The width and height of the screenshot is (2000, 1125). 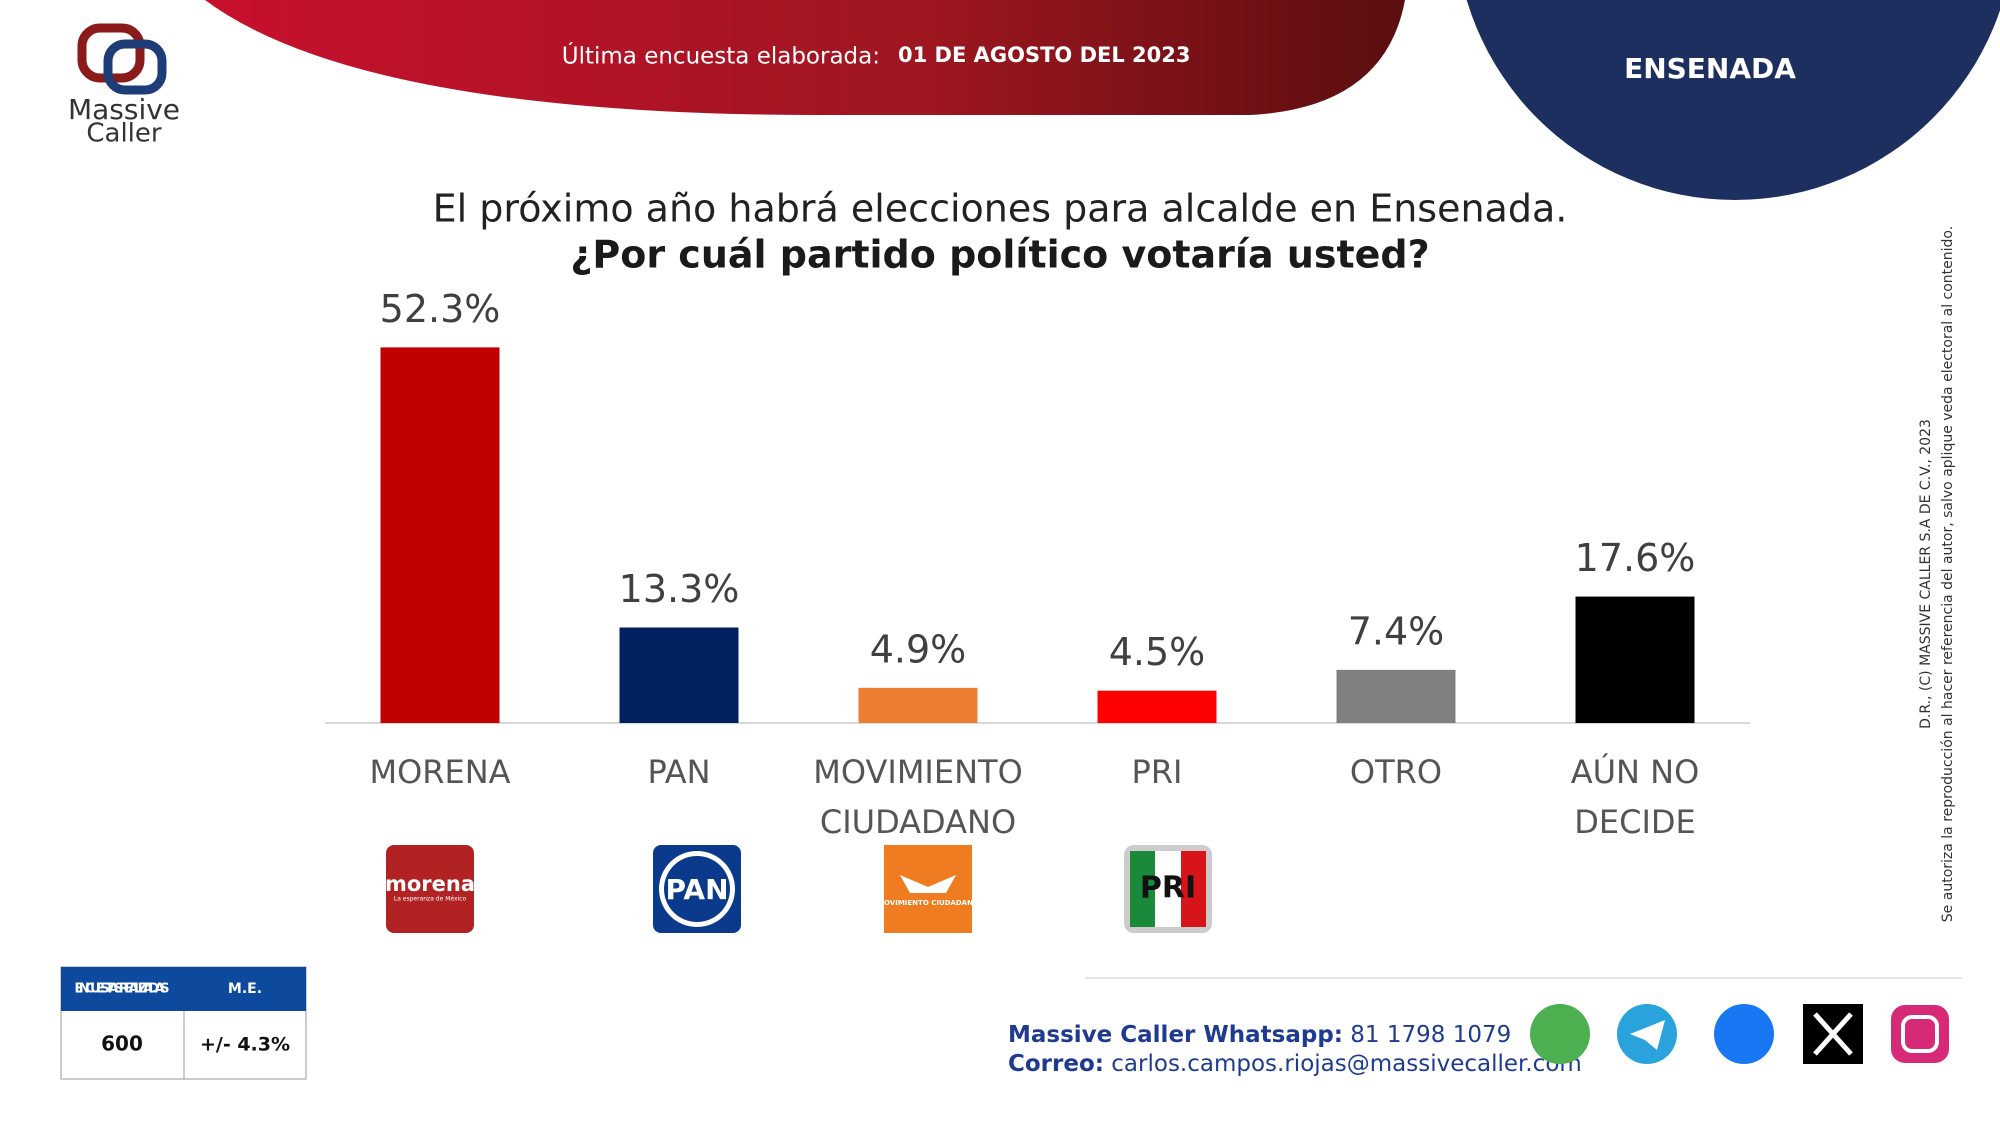 I want to click on x-tick-label: MORENA, so click(x=440, y=772).